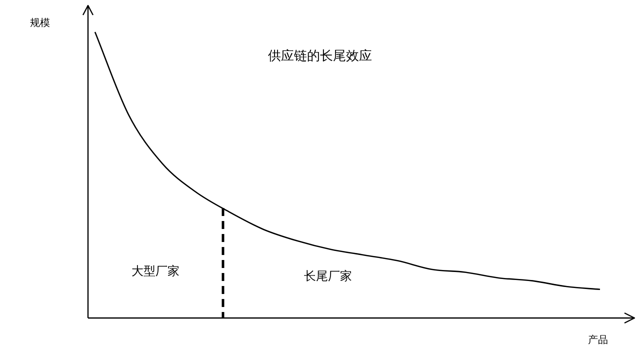 The height and width of the screenshot is (353, 640). I want to click on text: 供应链的长尾效应, so click(320, 56).